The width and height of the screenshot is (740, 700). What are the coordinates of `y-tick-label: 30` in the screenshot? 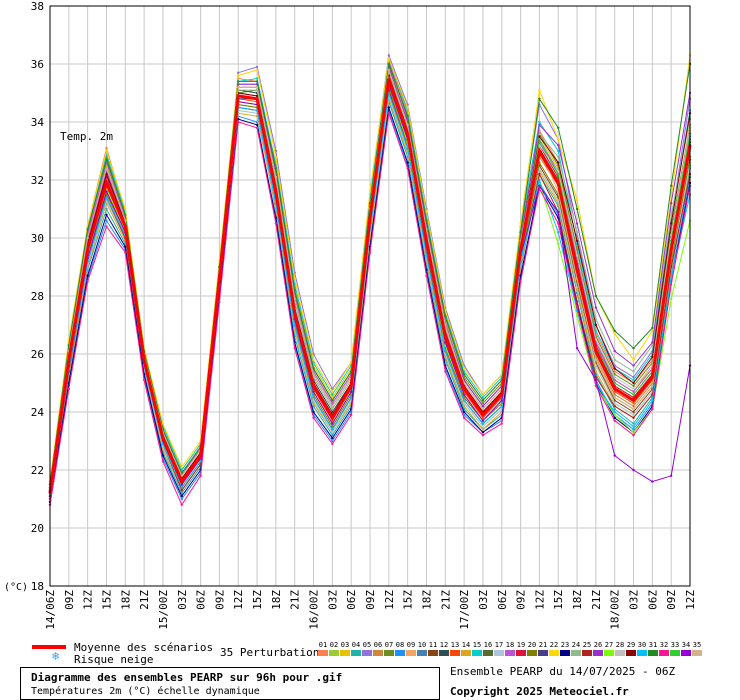 It's located at (37, 238).